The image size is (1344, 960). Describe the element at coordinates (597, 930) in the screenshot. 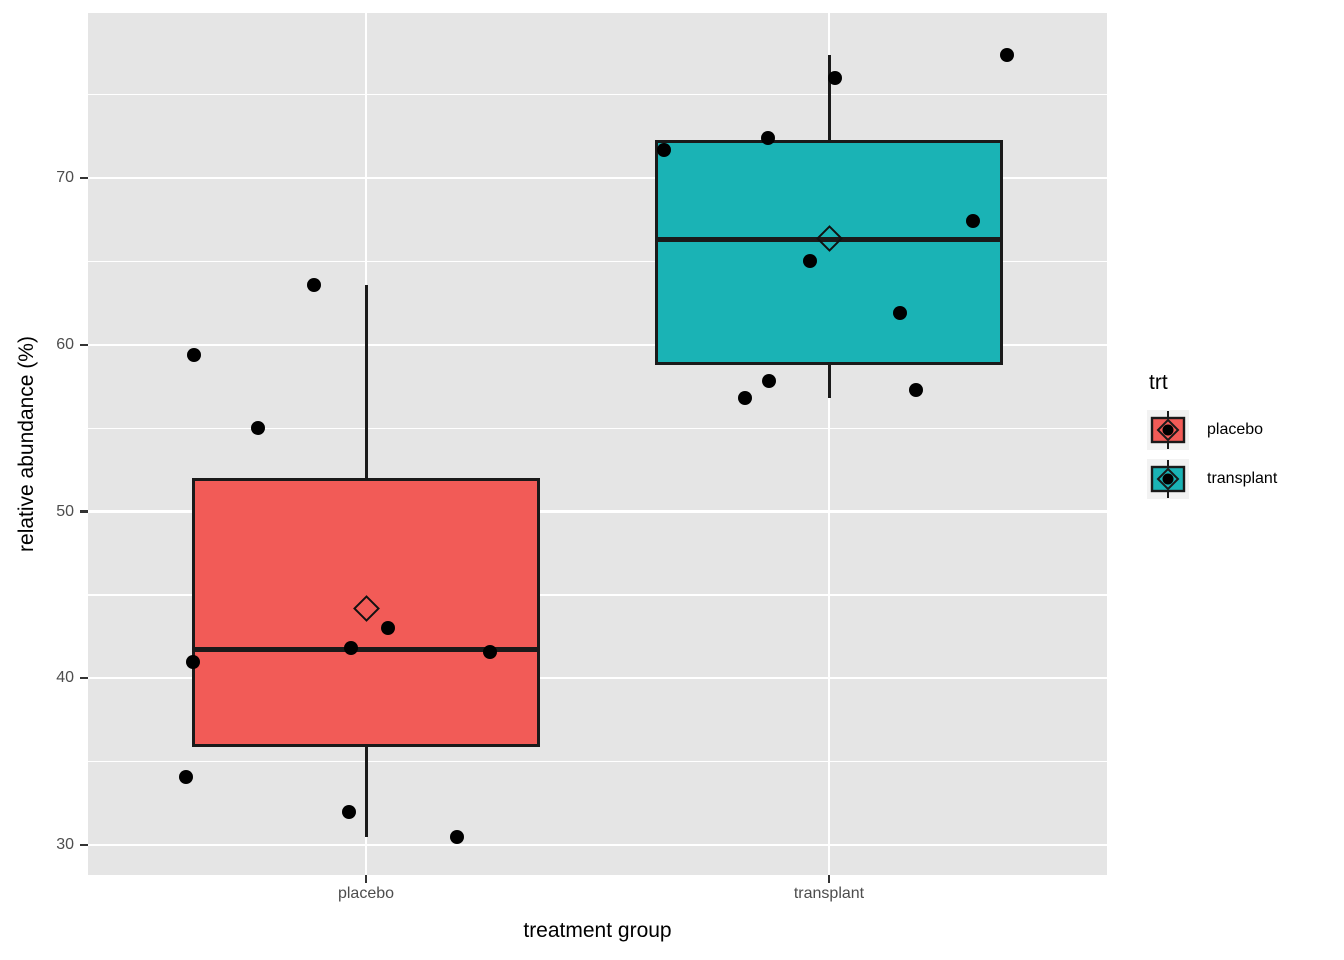

I see `x-axis-title: treatment group` at that location.